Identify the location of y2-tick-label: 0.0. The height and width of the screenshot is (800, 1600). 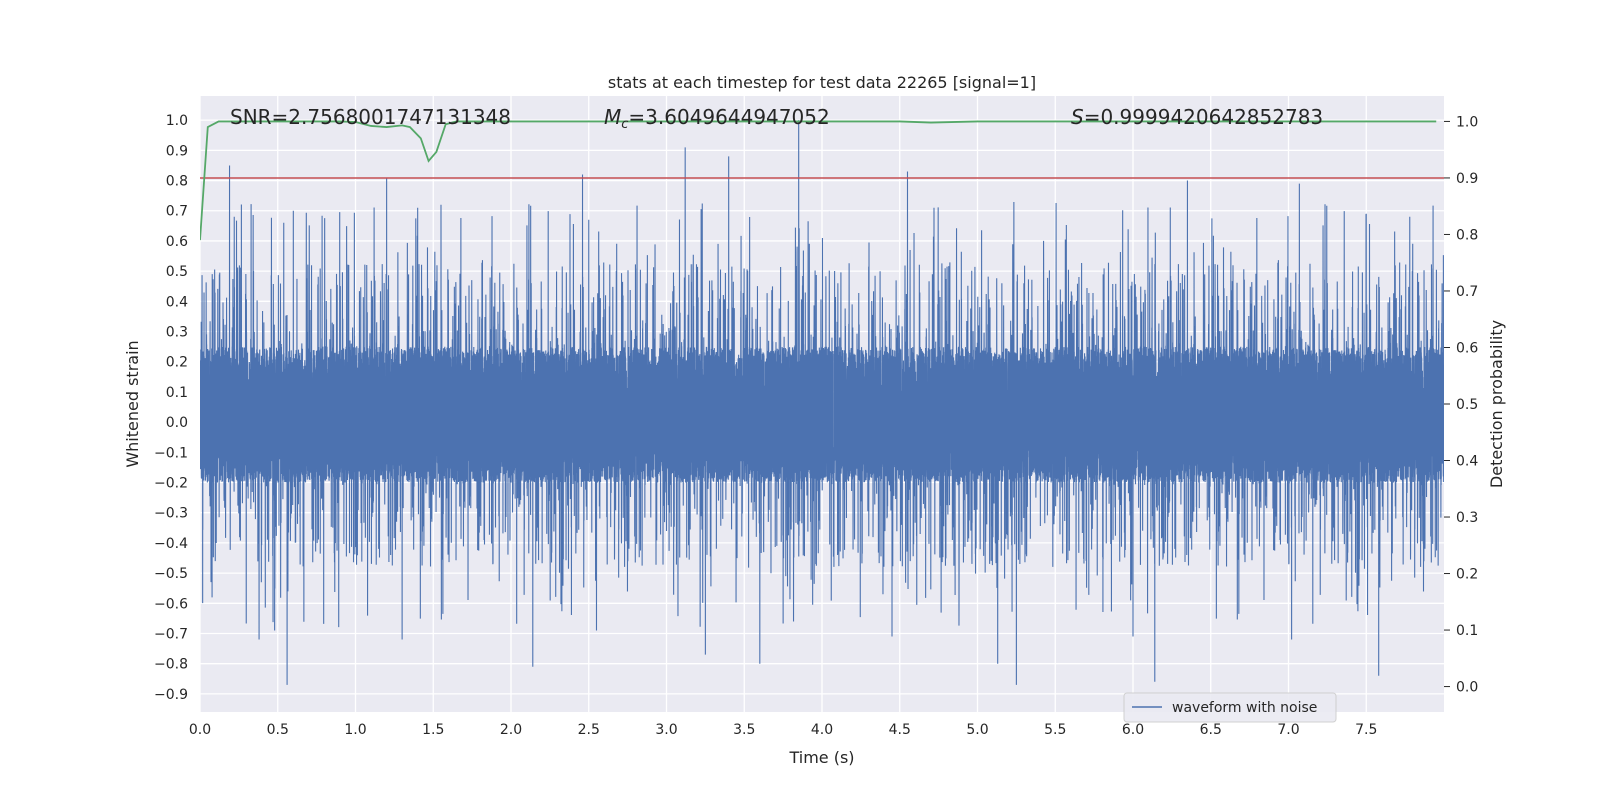
(1467, 688).